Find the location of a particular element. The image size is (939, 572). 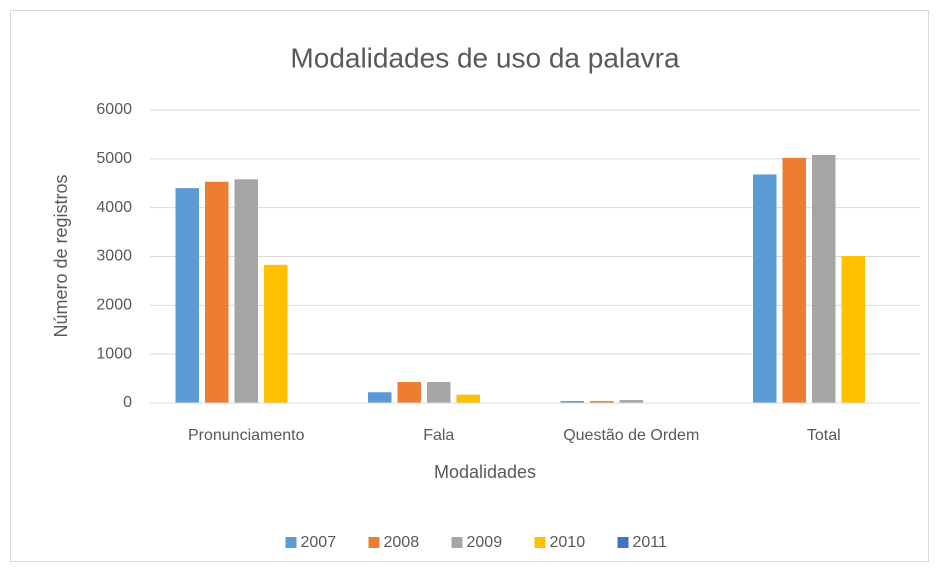

x-tick-label: Pronunciamento is located at coordinates (246, 435).